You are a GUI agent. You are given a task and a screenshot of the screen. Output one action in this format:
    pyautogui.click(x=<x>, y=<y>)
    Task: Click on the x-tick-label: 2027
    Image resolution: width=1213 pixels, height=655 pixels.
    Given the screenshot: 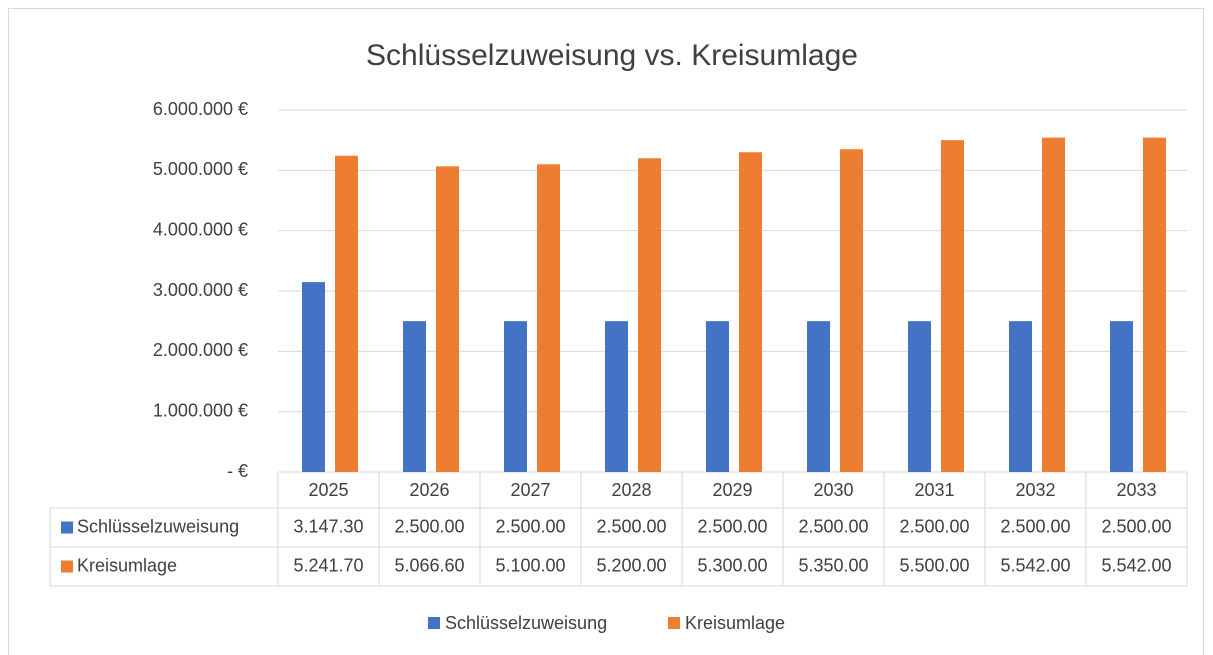 What is the action you would take?
    pyautogui.click(x=530, y=490)
    